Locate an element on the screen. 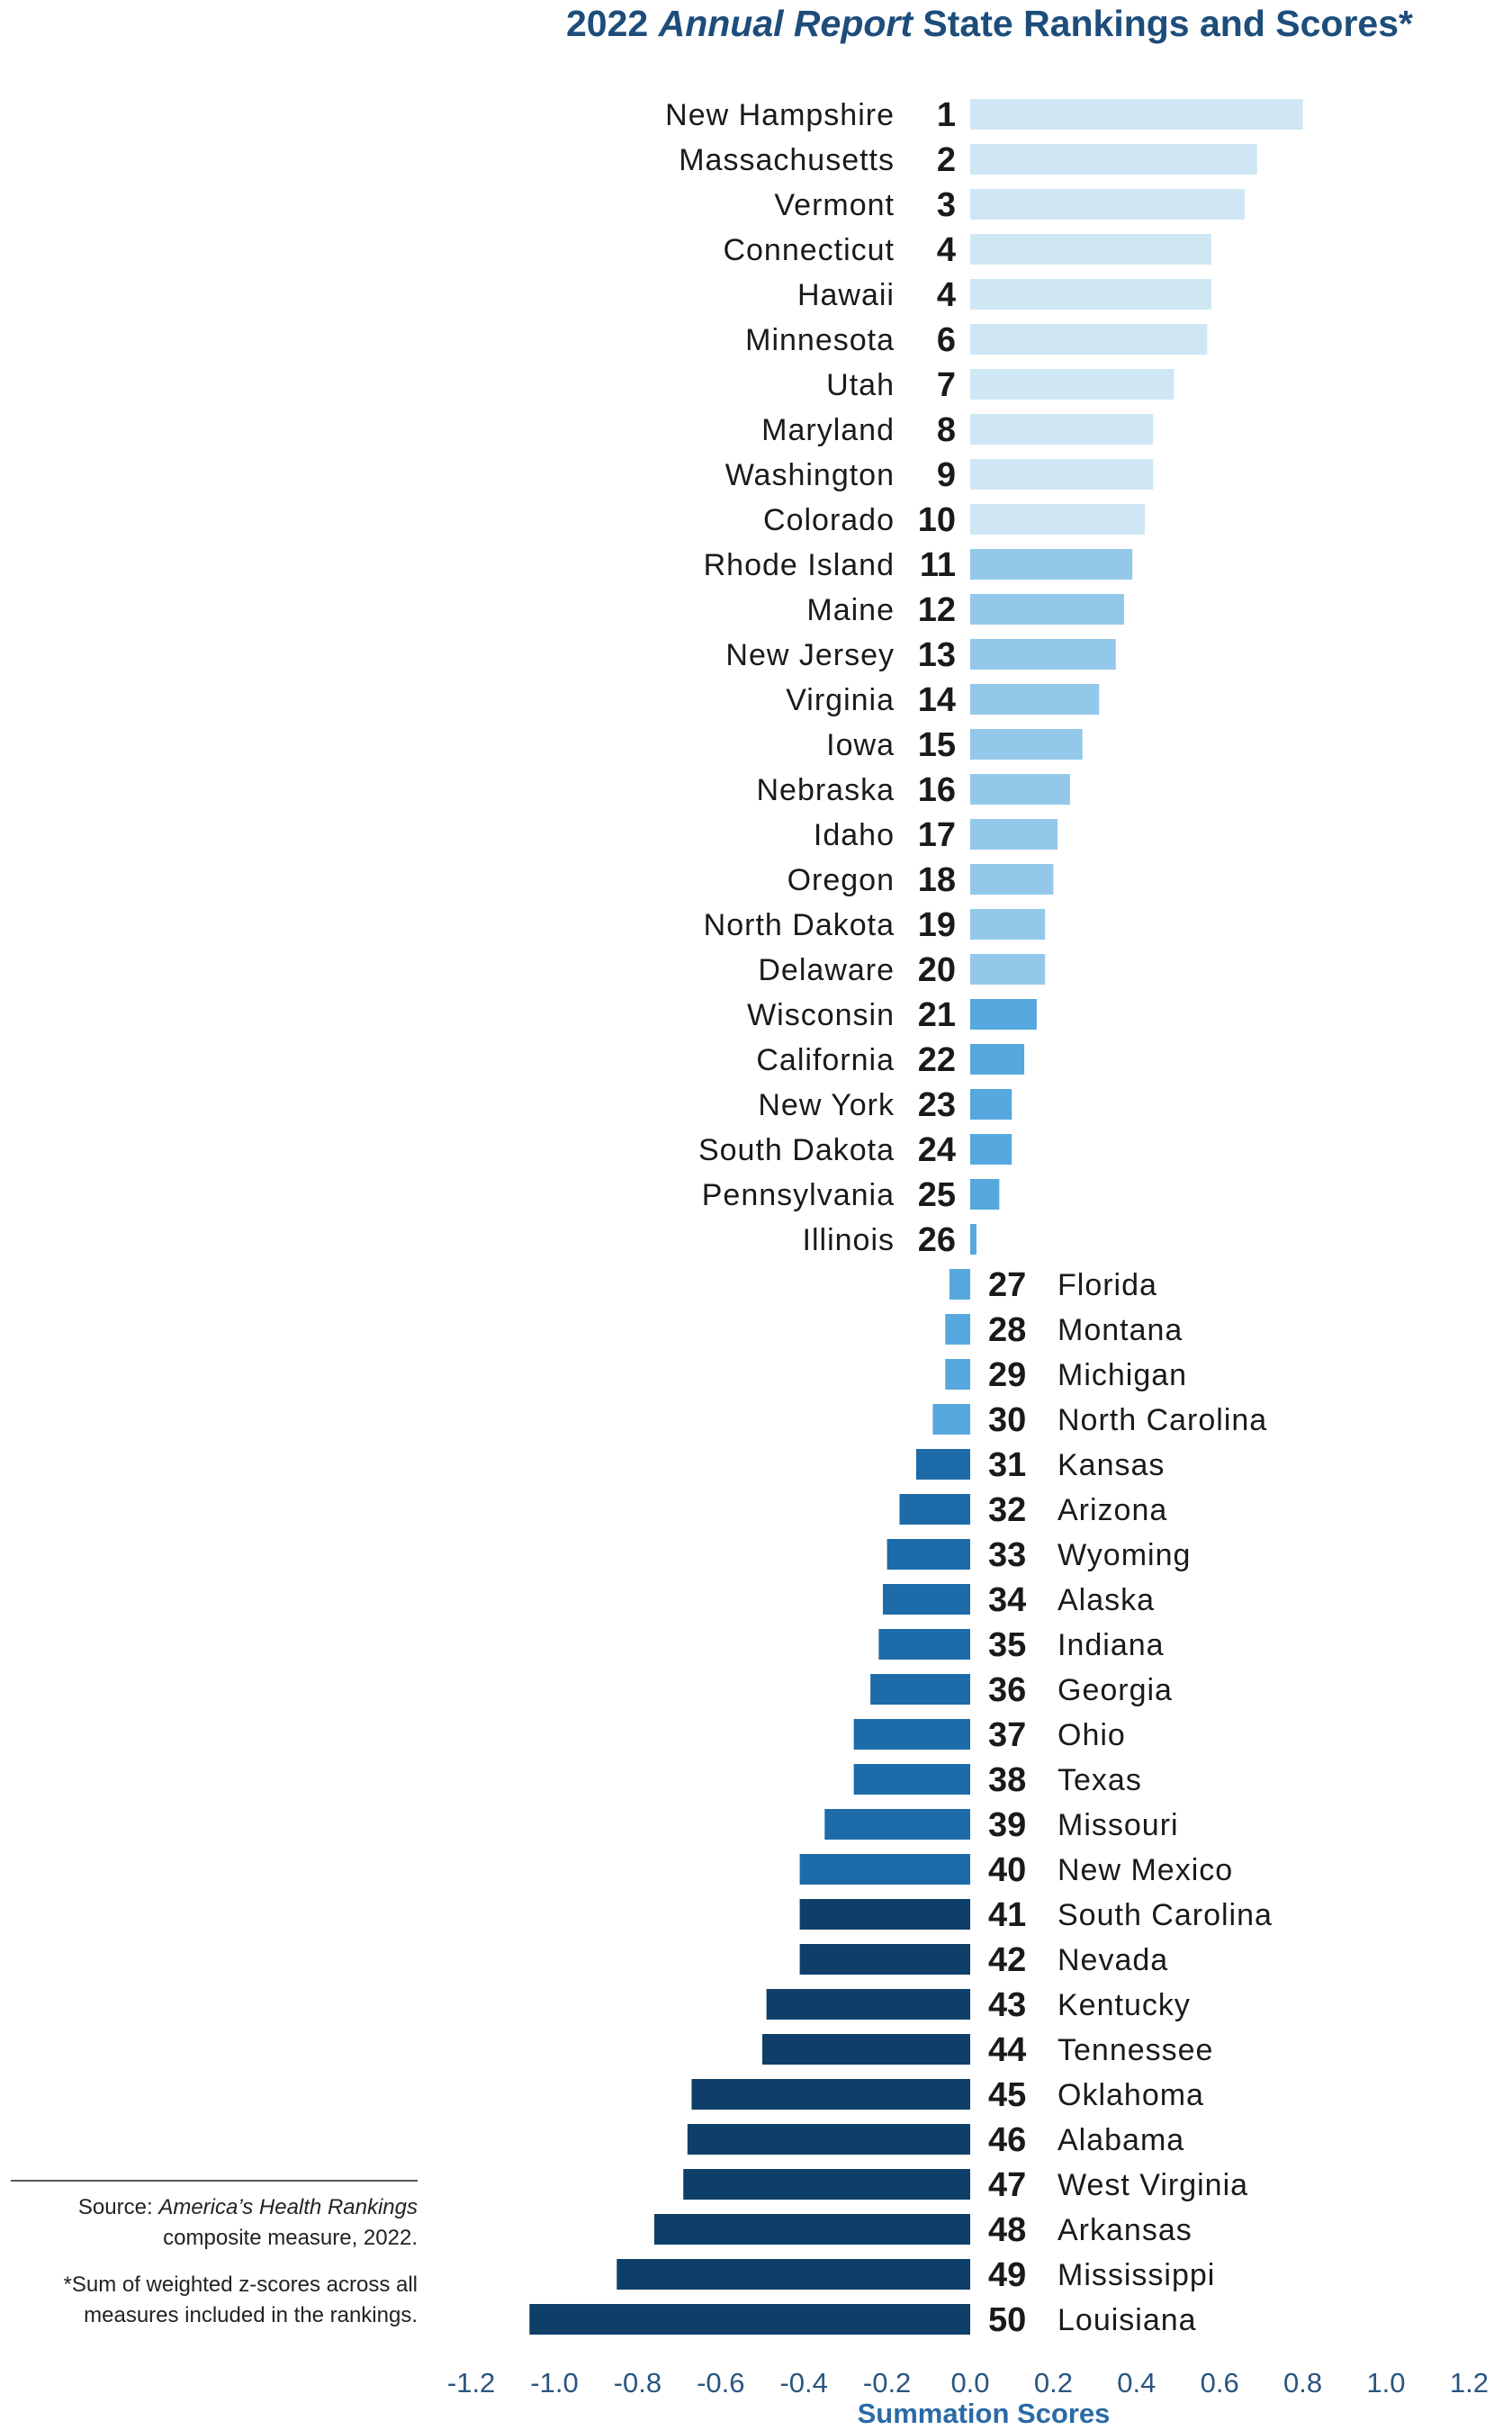 The width and height of the screenshot is (1512, 2430). x-tick-label: -0.2 is located at coordinates (887, 2382).